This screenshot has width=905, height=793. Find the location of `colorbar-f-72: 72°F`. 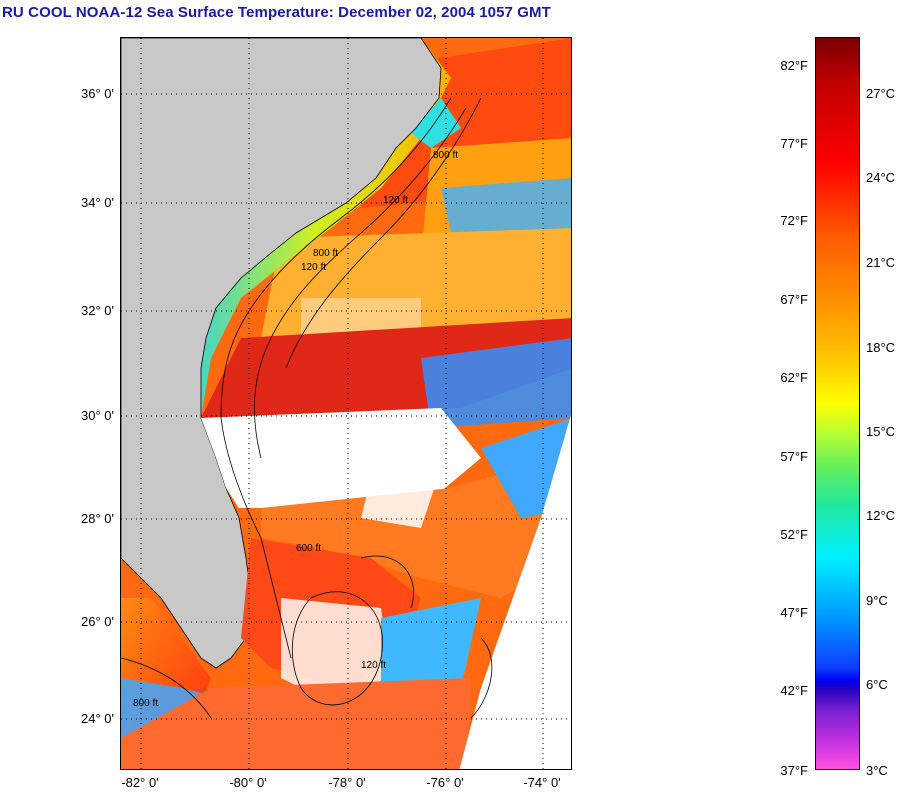

colorbar-f-72: 72°F is located at coordinates (794, 220).